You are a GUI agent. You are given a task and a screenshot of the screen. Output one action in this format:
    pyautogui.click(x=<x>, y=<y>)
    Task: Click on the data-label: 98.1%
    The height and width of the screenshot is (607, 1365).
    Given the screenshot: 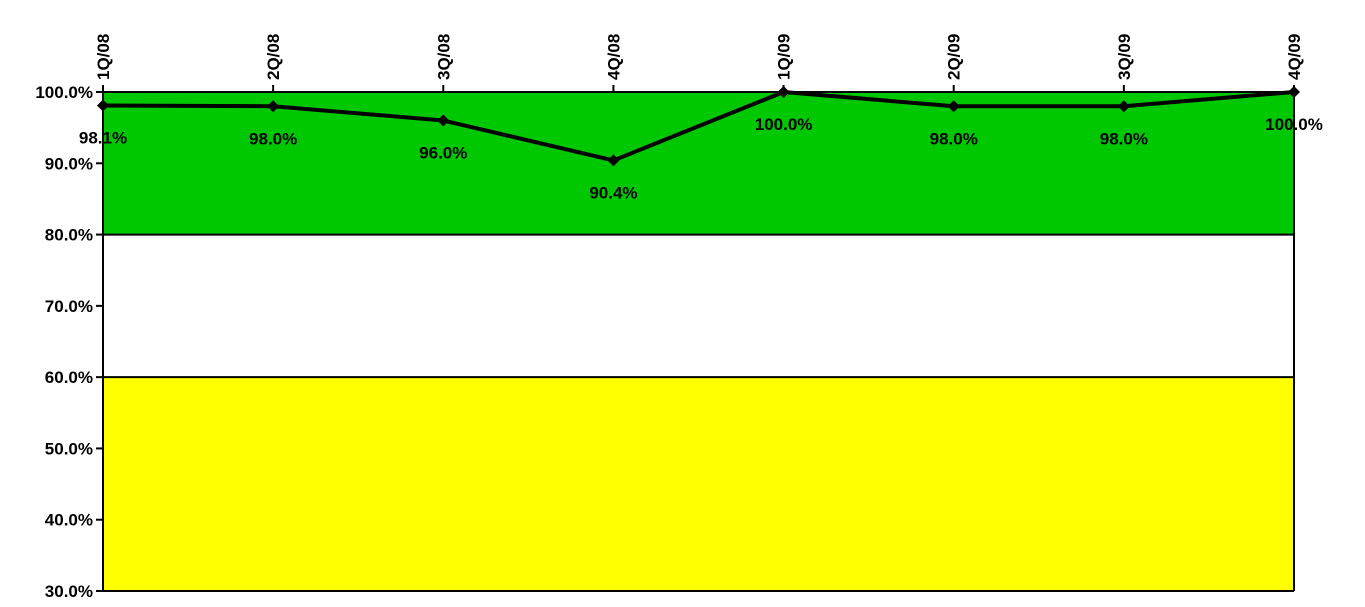 What is the action you would take?
    pyautogui.click(x=103, y=138)
    